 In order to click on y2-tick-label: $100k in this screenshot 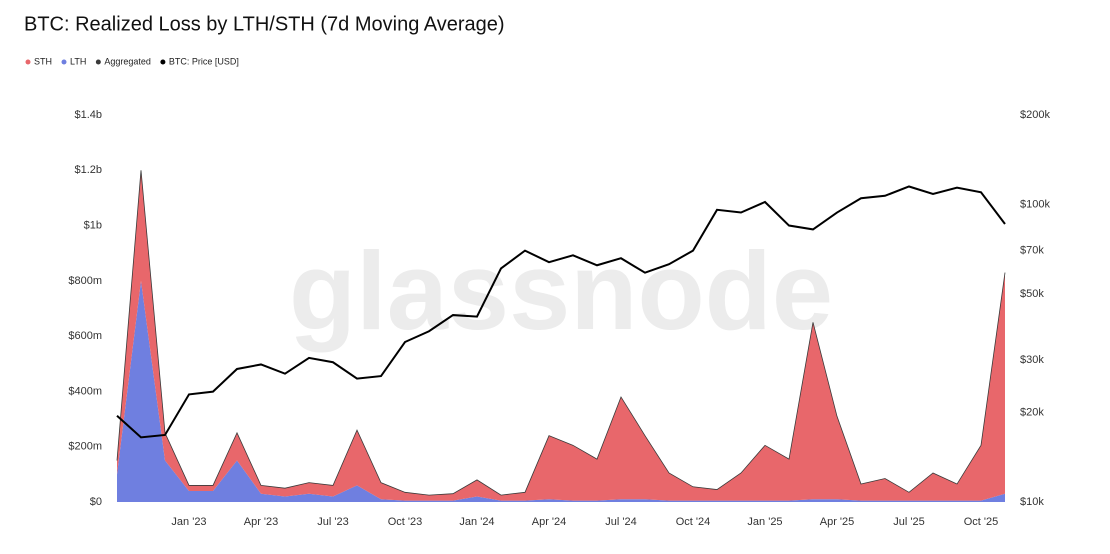, I will do `click(1035, 204)`.